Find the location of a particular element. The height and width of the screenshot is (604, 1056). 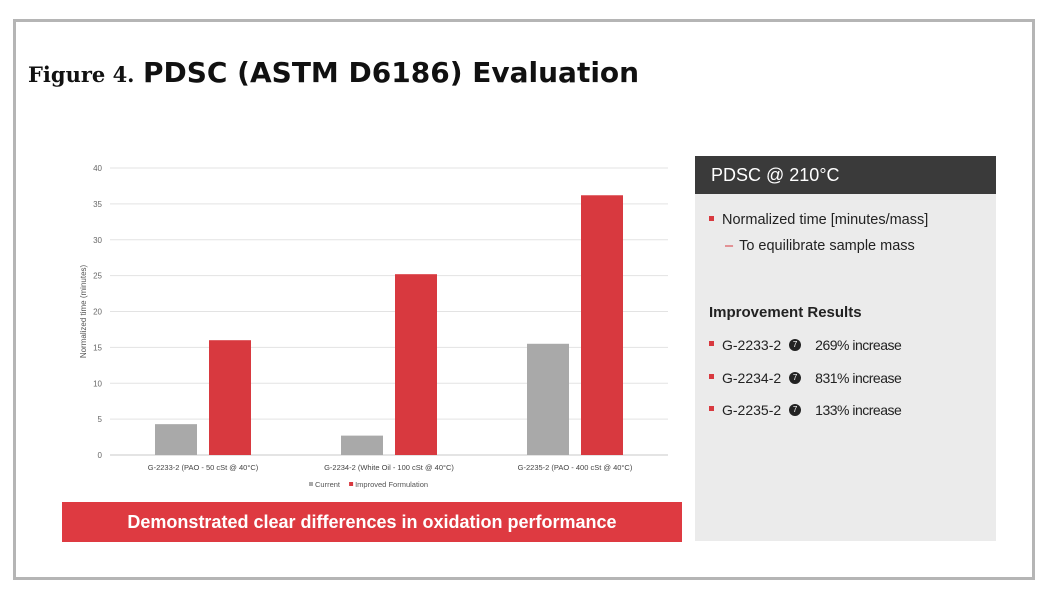

figure-heading: PDSC (ASTM D6186) Evaluation is located at coordinates (391, 72).